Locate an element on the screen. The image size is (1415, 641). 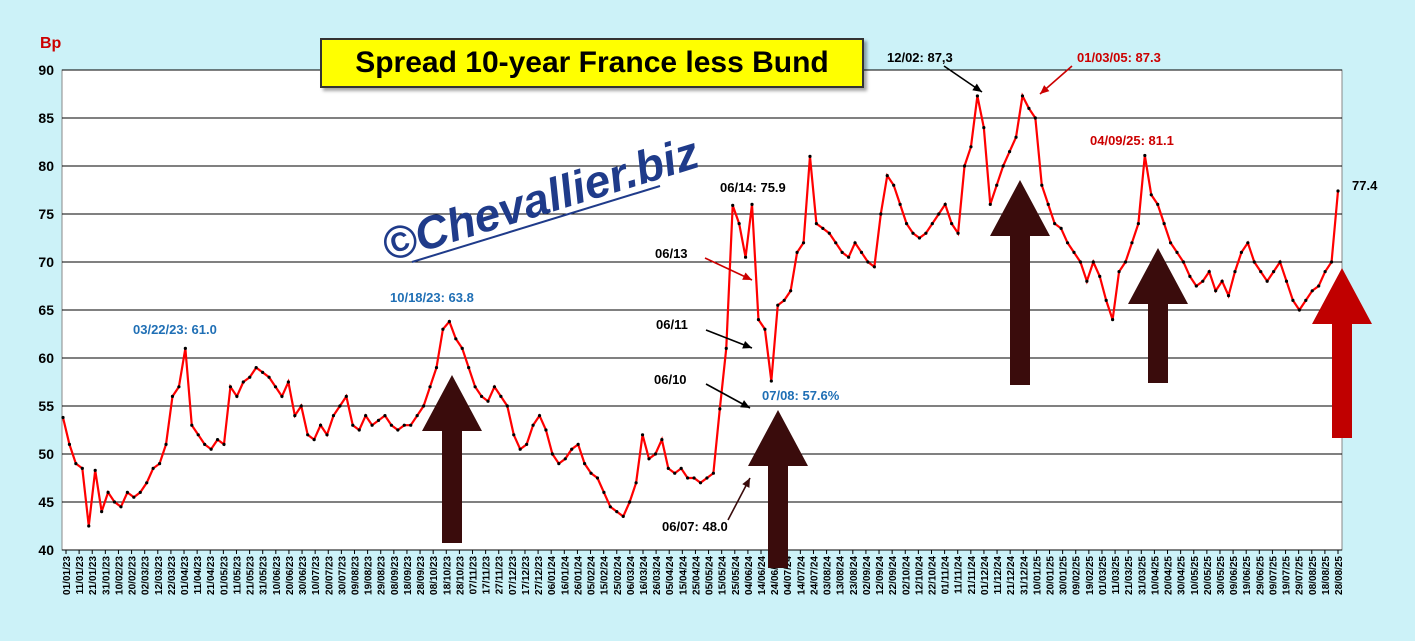
x-tick-label: 07/11/23 is located at coordinates (474, 575).